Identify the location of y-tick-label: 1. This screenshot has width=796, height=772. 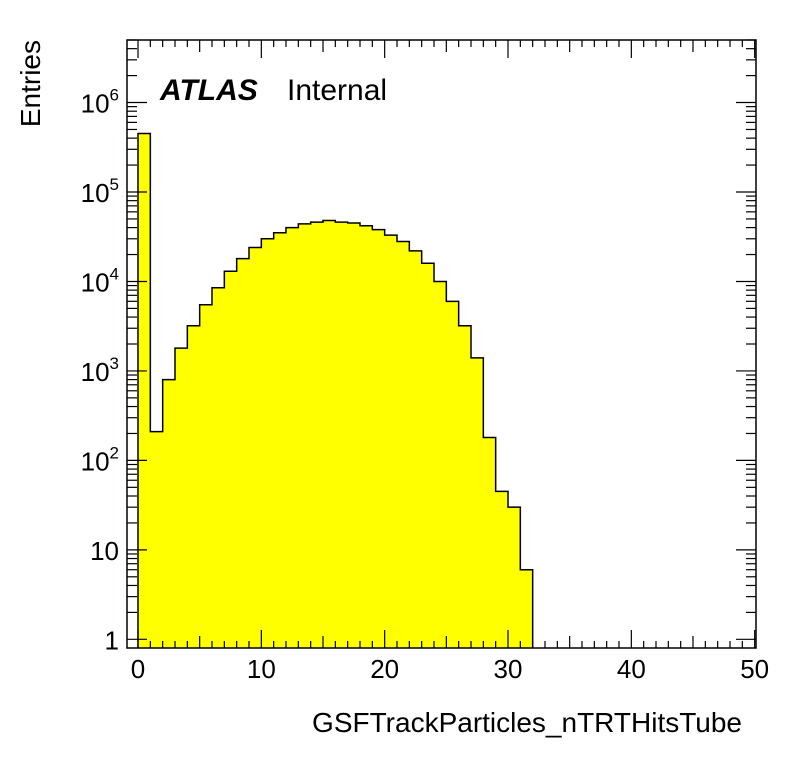
(112, 640).